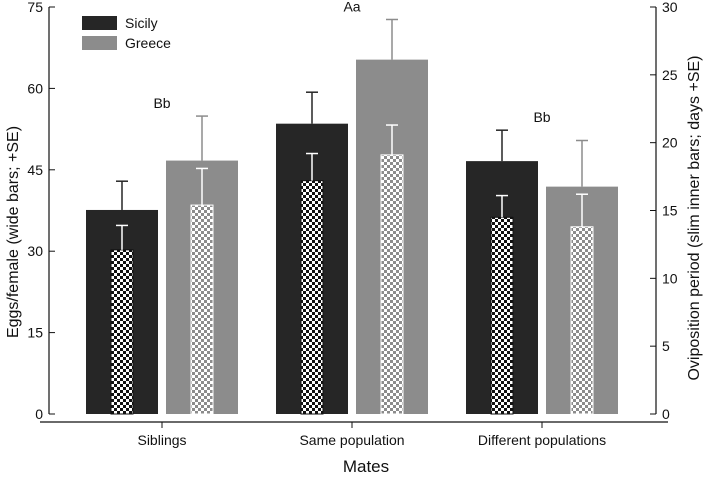  Describe the element at coordinates (99, 43) in the screenshot. I see `legend-swatch-greece` at that location.